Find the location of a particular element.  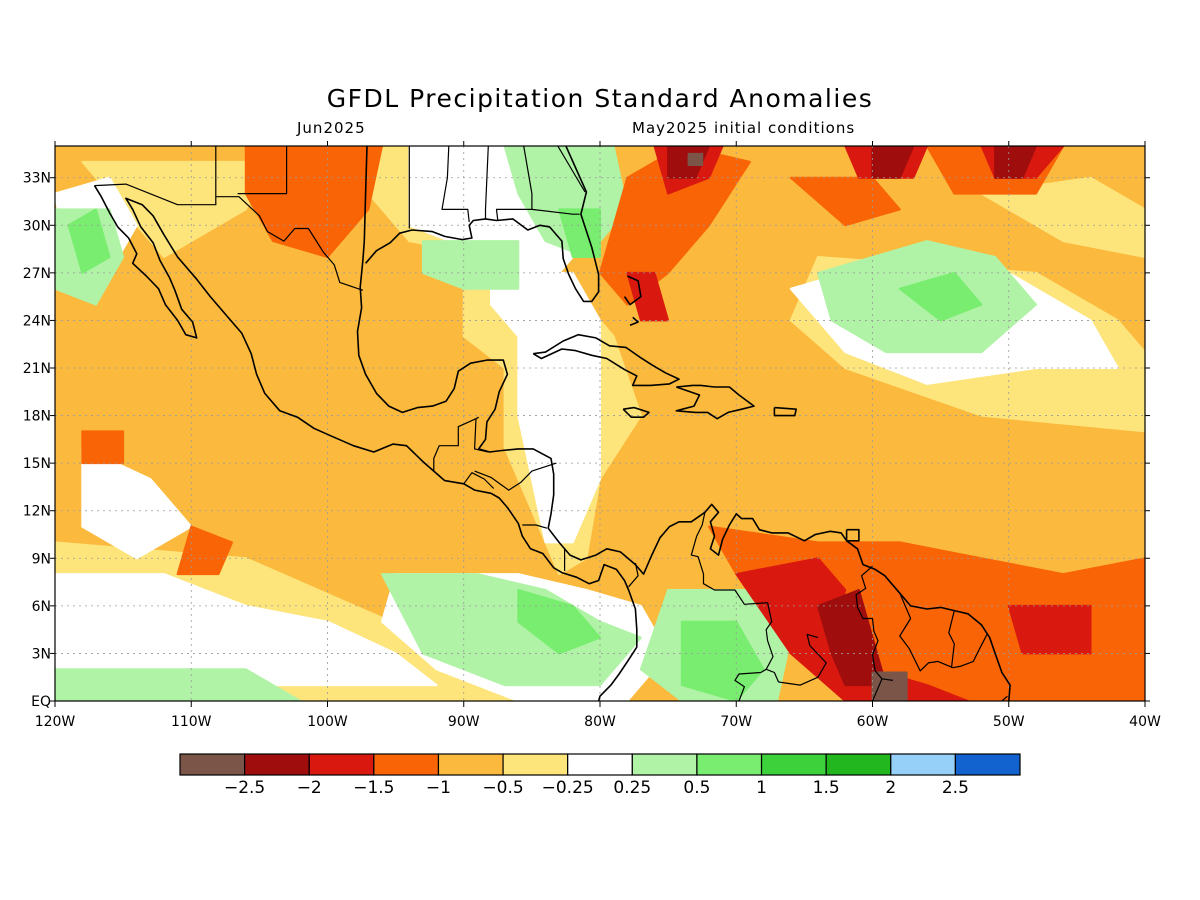

colorbar-label: 1.5 is located at coordinates (826, 788).